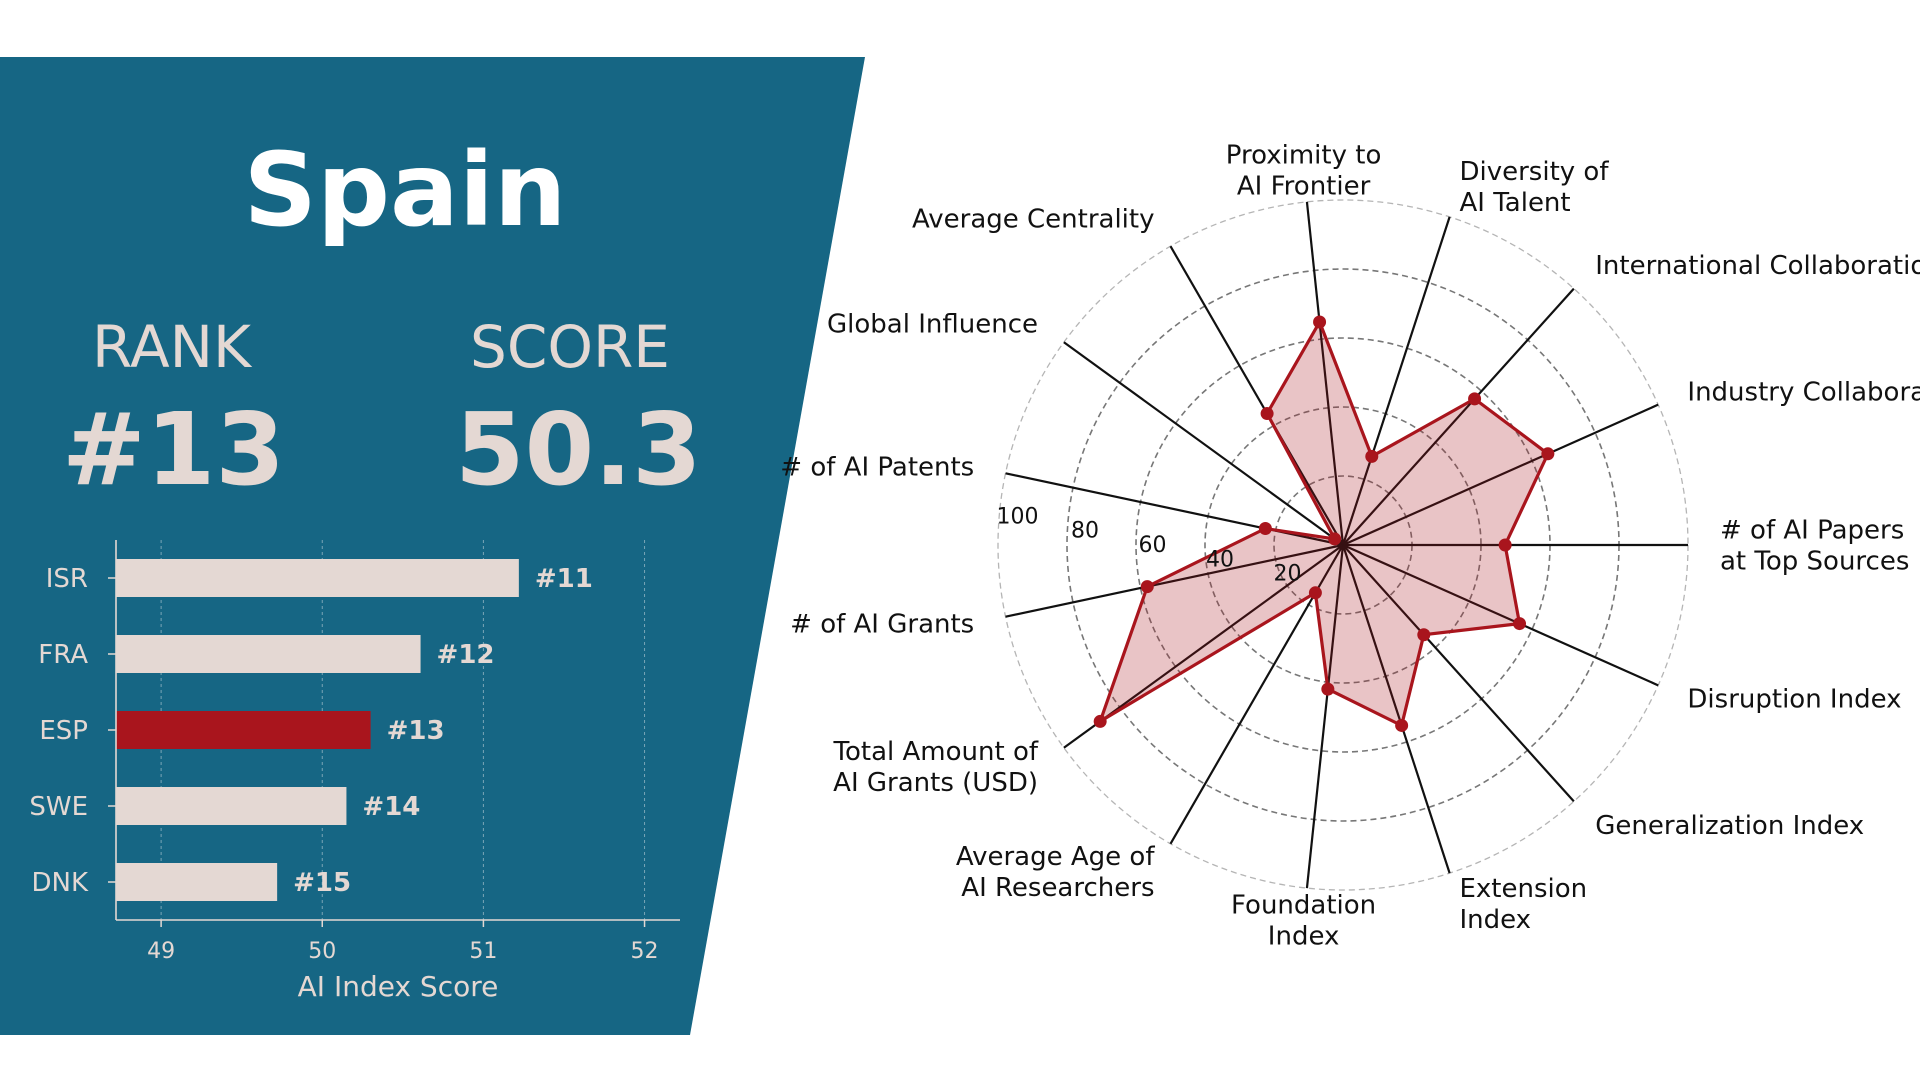 This screenshot has width=1920, height=1080. What do you see at coordinates (317, 578) in the screenshot?
I see `bar-isr` at bounding box center [317, 578].